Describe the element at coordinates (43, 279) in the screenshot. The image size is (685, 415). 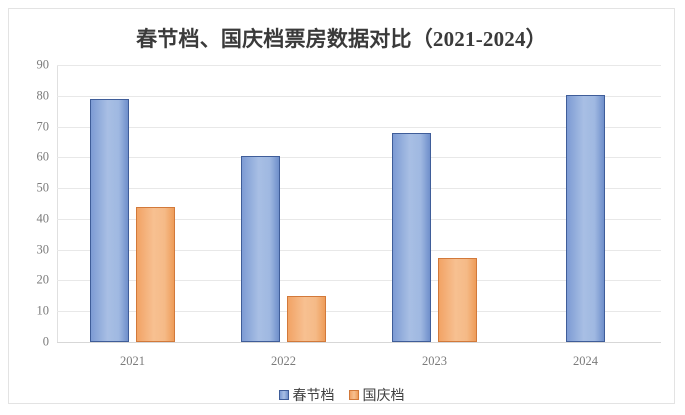
I see `y-axis-tick-label: 20` at that location.